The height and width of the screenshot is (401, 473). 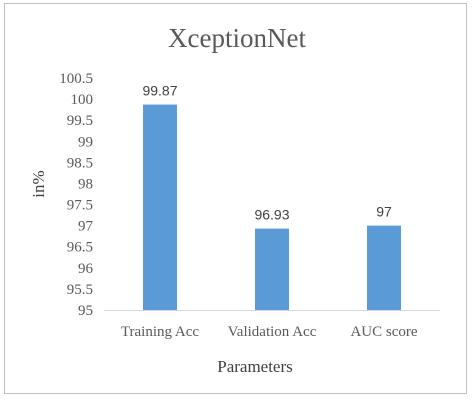 What do you see at coordinates (255, 366) in the screenshot?
I see `x-axis-label: Parameters` at bounding box center [255, 366].